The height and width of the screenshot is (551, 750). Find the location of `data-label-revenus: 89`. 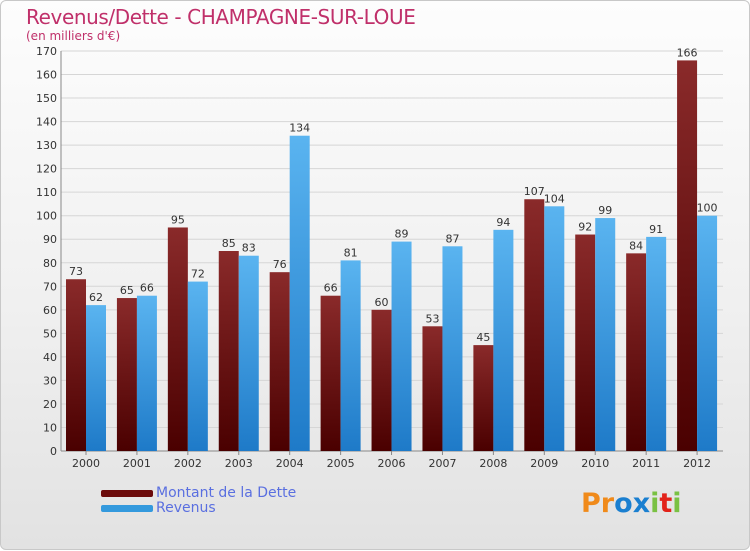

data-label-revenus: 89 is located at coordinates (402, 234).